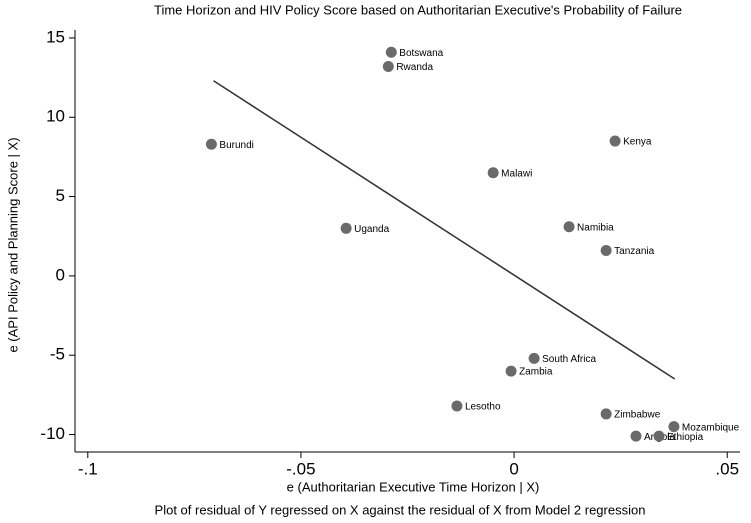 The height and width of the screenshot is (523, 751). Describe the element at coordinates (685, 437) in the screenshot. I see `point-label: Ethiopia` at that location.